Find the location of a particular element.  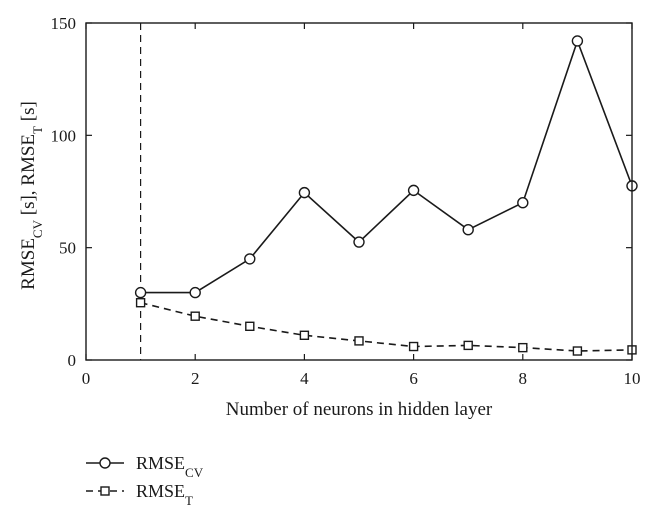

y-tick-label: 100 is located at coordinates (64, 135).